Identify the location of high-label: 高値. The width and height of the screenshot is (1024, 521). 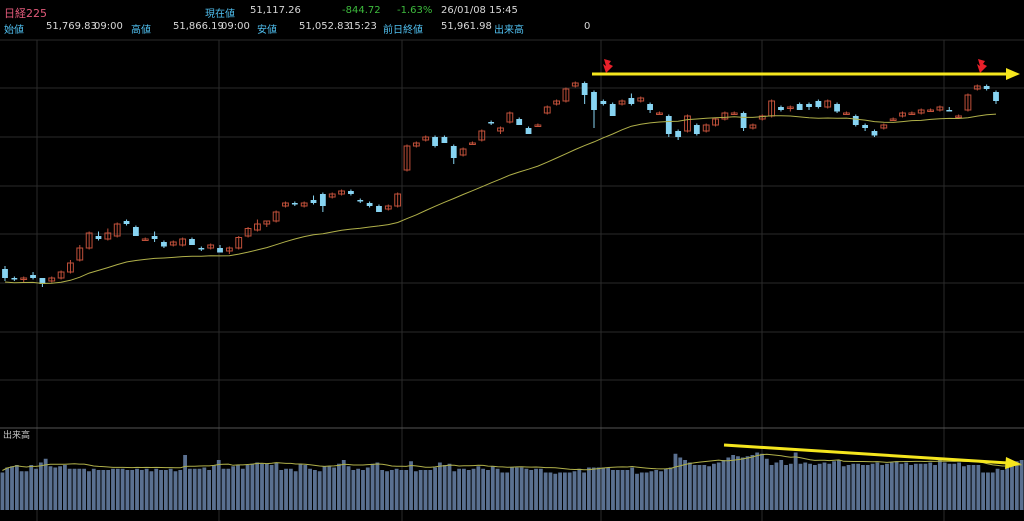
(141, 30).